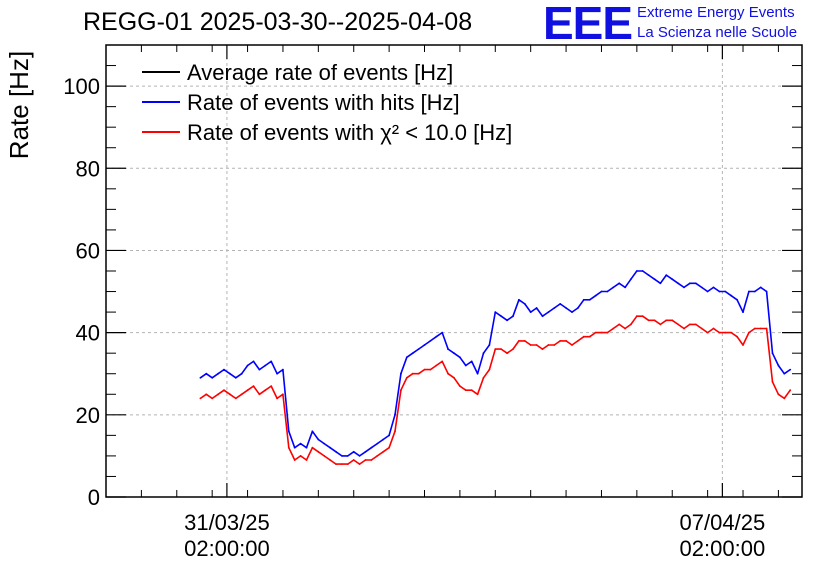 Image resolution: width=836 pixels, height=572 pixels. Describe the element at coordinates (716, 12) in the screenshot. I see `logo-caption-line1: Extreme Energy Events` at that location.